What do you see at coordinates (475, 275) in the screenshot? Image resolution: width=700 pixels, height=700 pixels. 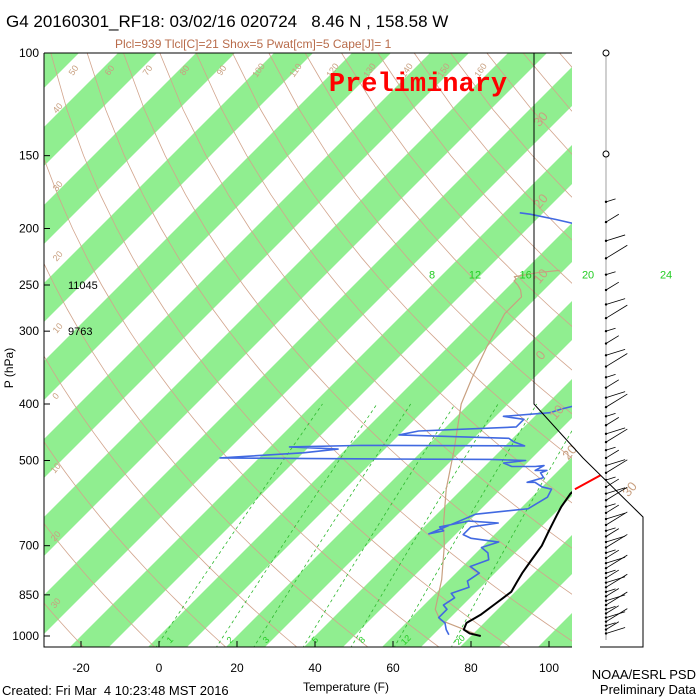 I see `isotherm-label: 12` at bounding box center [475, 275].